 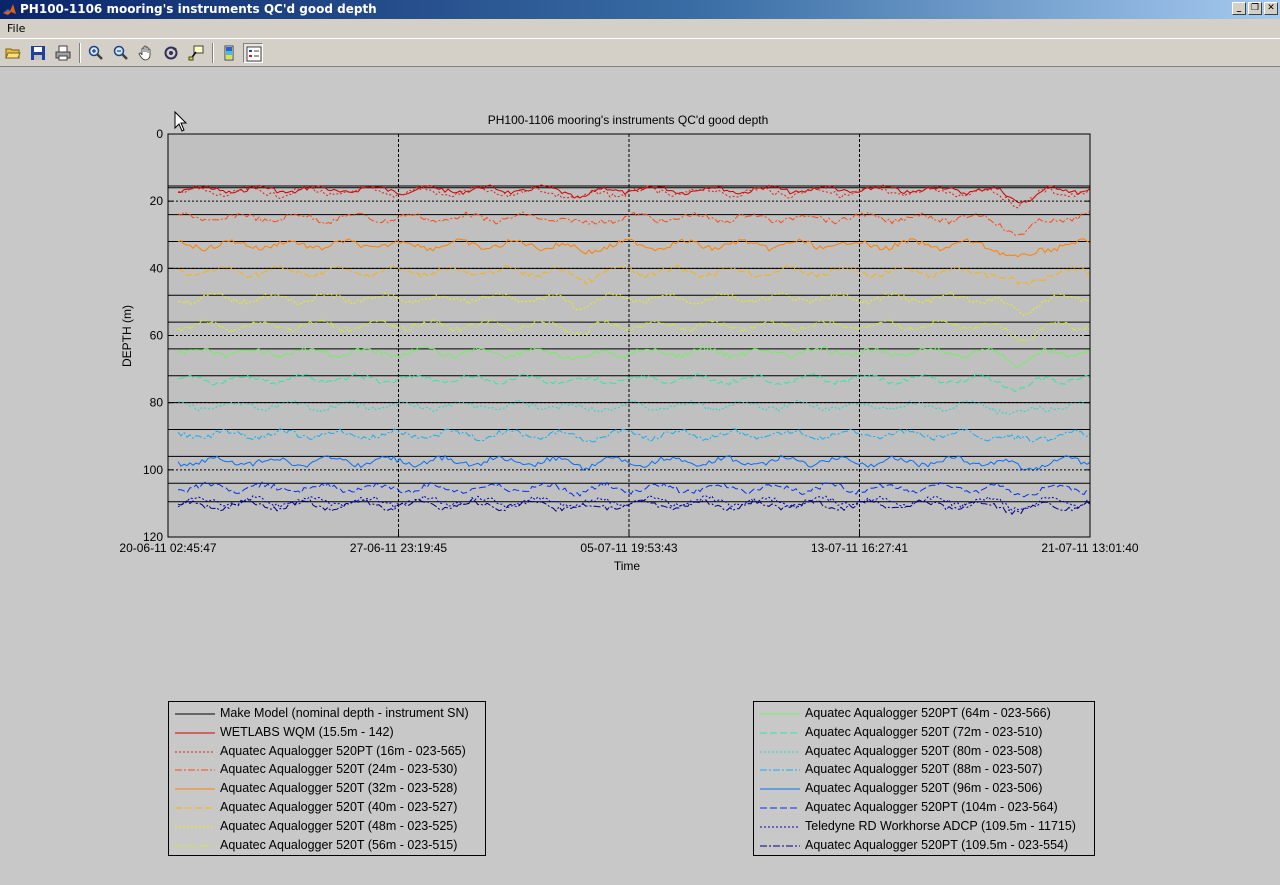 I want to click on legend-item: Aquatec Aqualogger 520T (32m - 023-528), so click(x=327, y=789).